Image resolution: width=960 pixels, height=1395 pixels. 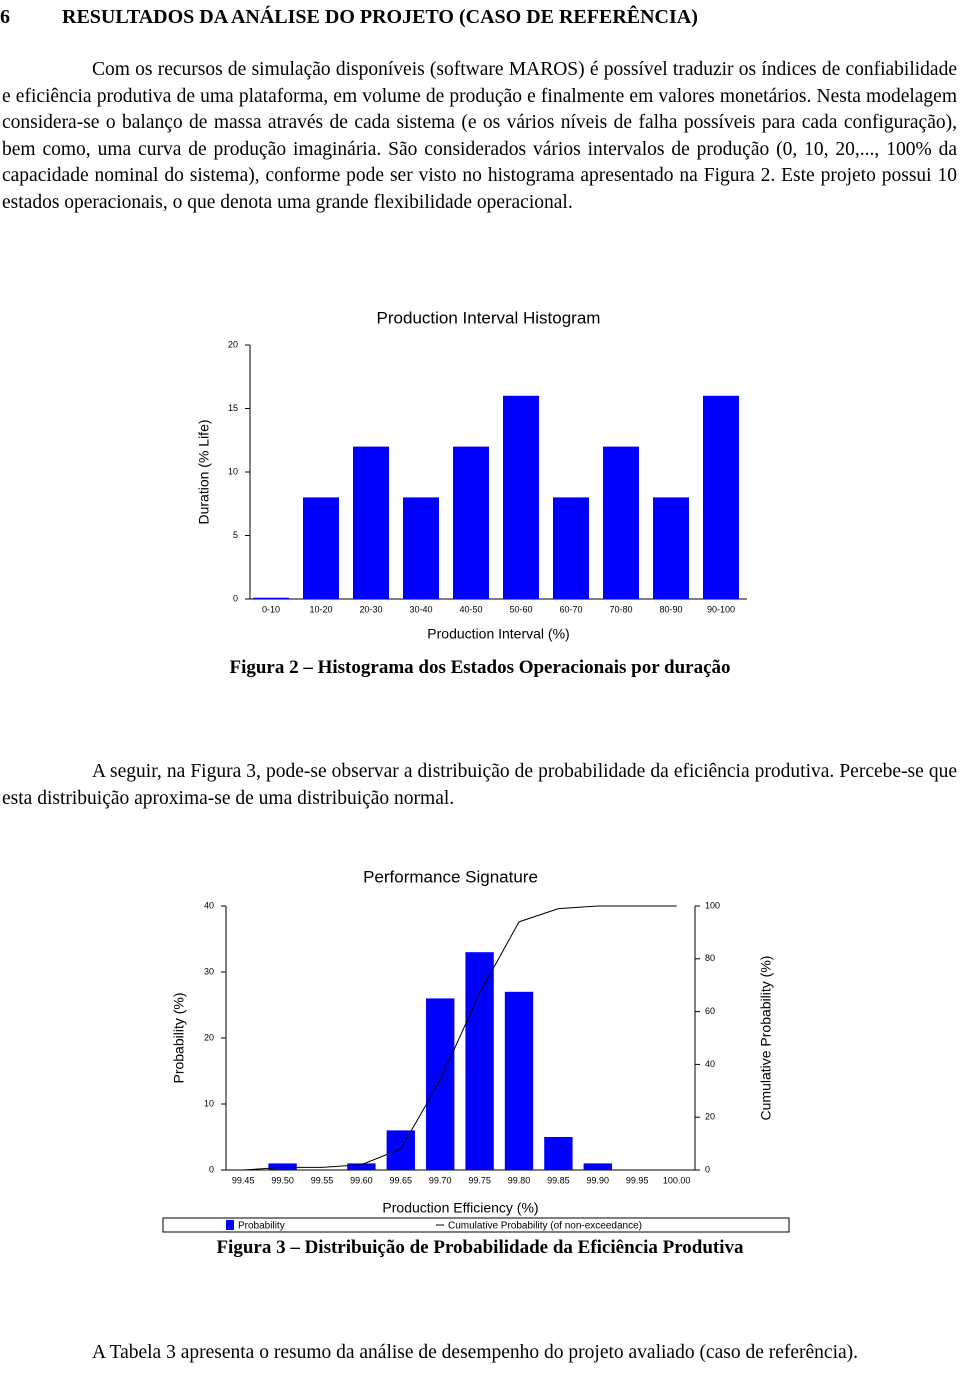 I want to click on x-tick-label: 0-10, so click(x=271, y=609).